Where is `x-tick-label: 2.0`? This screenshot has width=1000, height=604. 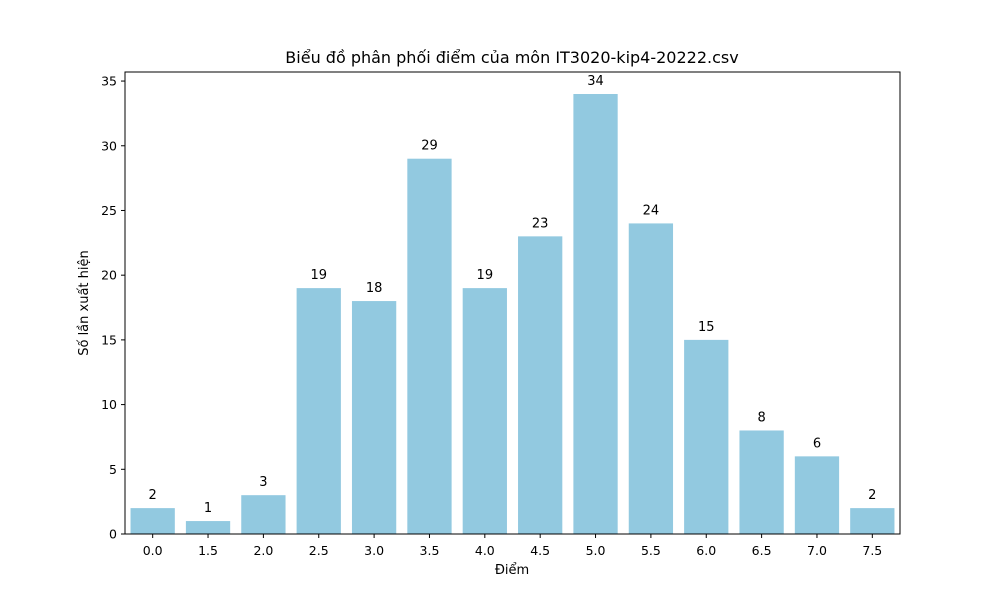 x-tick-label: 2.0 is located at coordinates (263, 550).